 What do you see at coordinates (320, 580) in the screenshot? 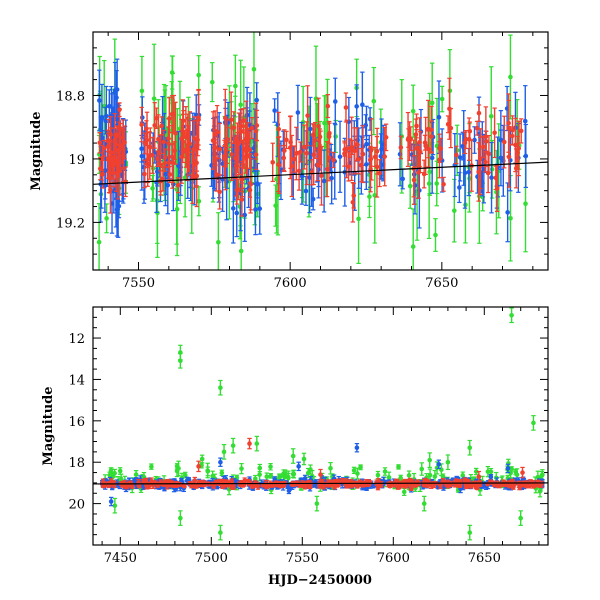
I see `bottom-x-axis-title: HJD−2450000` at bounding box center [320, 580].